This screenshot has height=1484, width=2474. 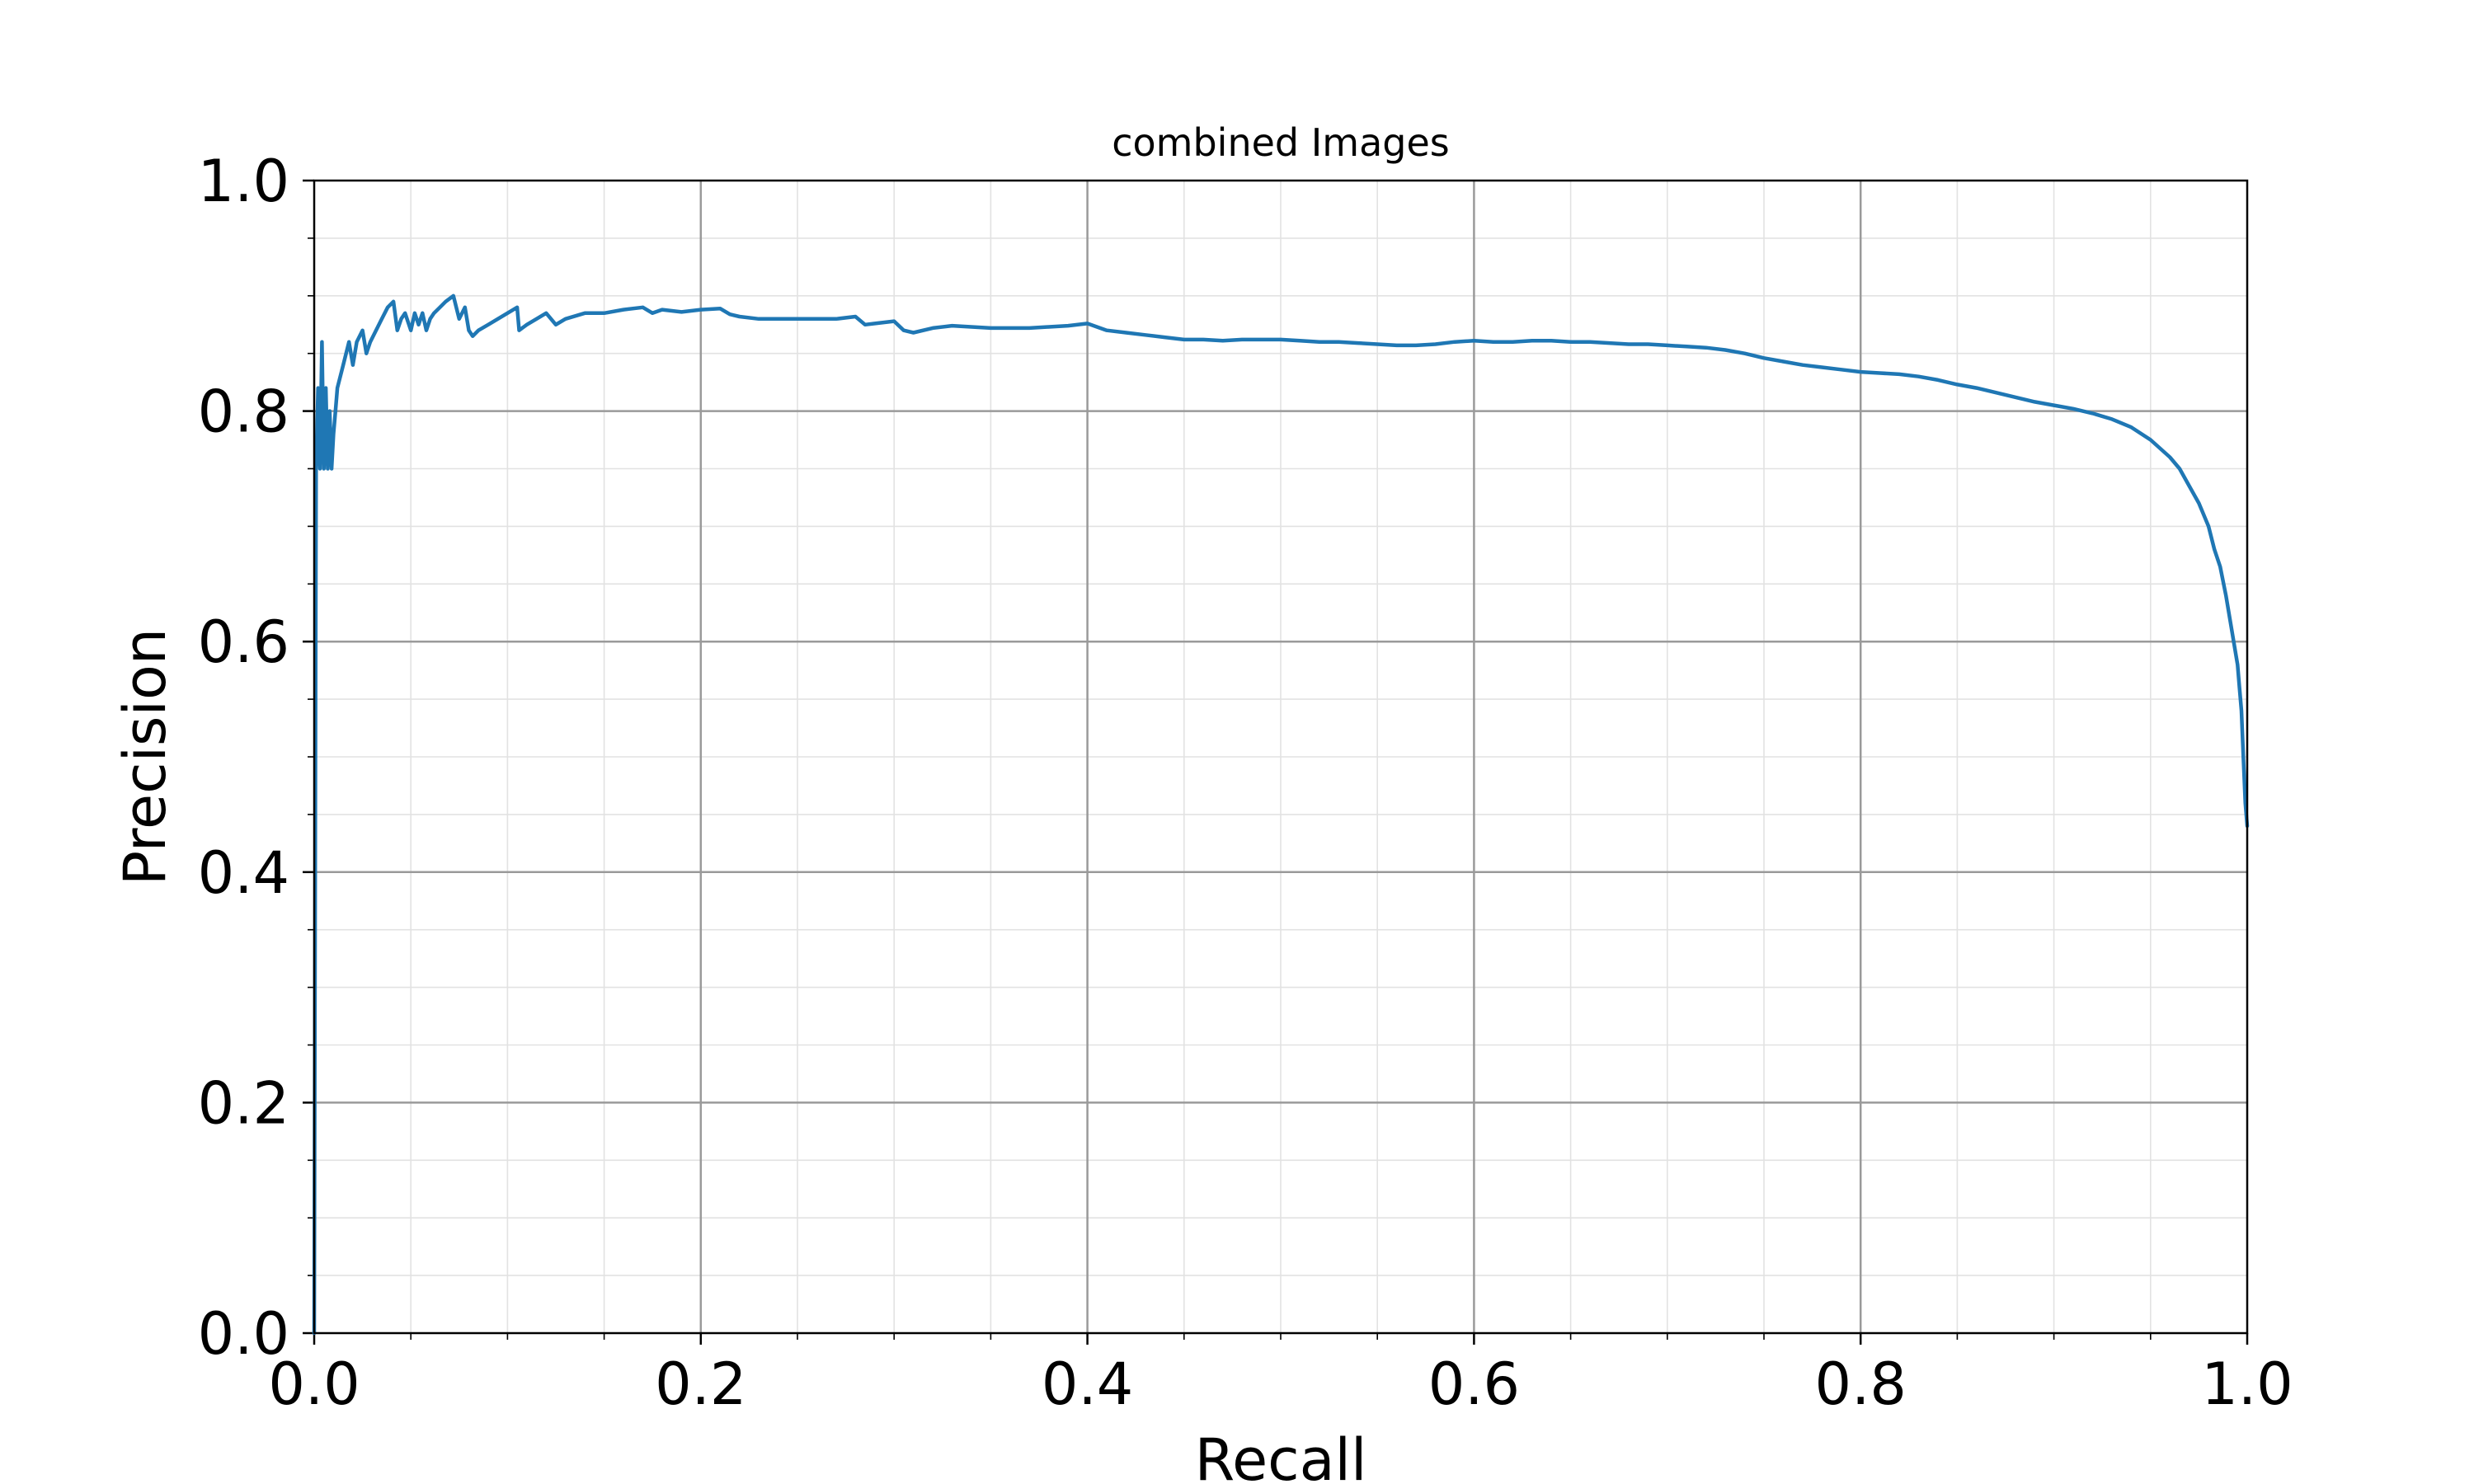 I want to click on x-axis-label: Recall, so click(x=1281, y=1455).